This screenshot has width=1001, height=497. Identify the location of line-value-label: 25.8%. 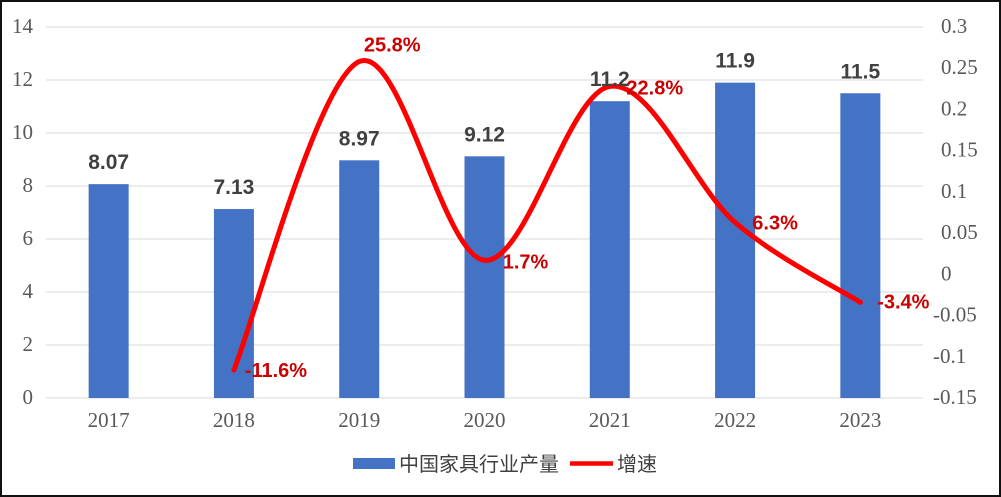
(392, 46).